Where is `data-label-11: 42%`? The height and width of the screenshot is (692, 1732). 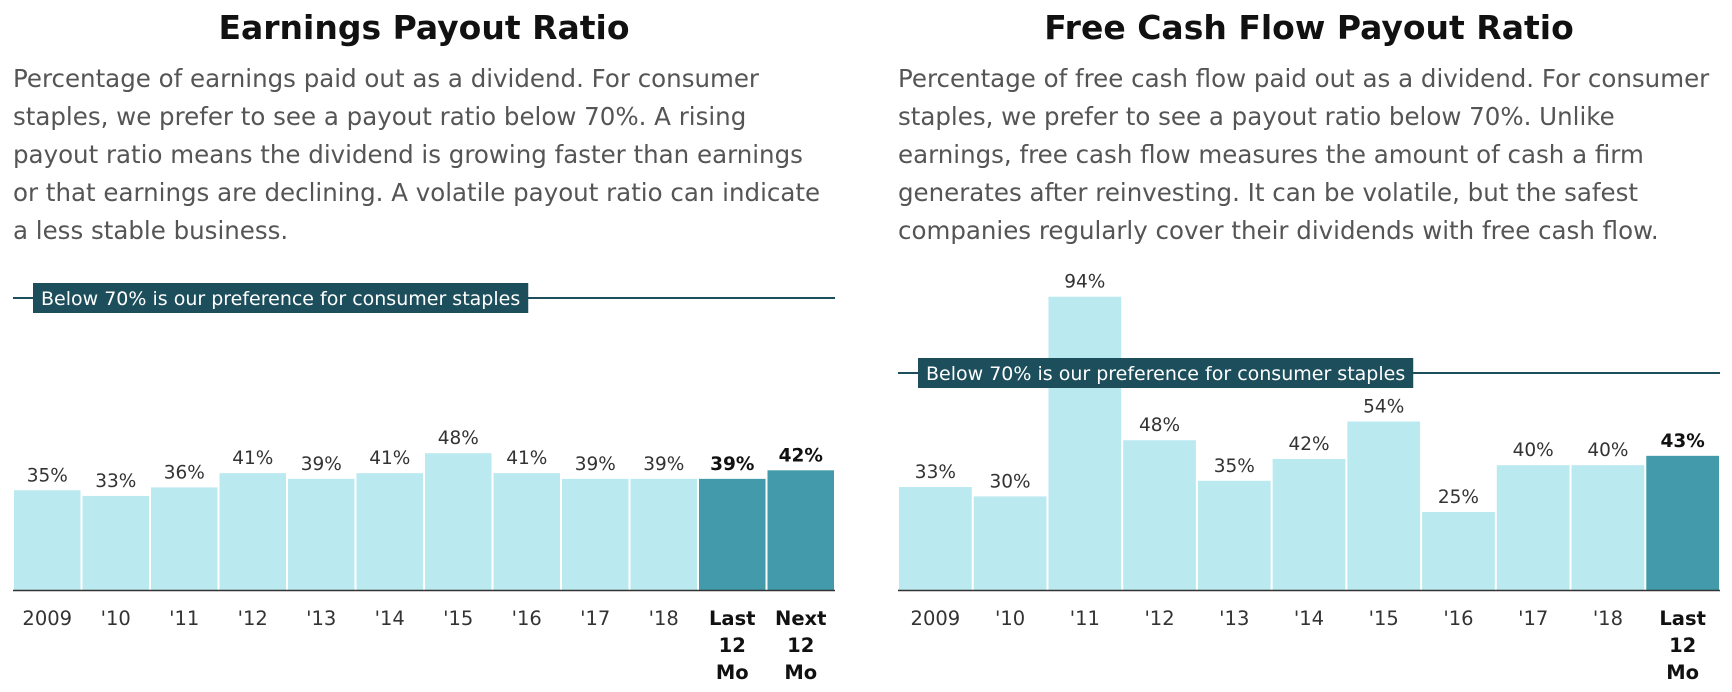 data-label-11: 42% is located at coordinates (801, 455).